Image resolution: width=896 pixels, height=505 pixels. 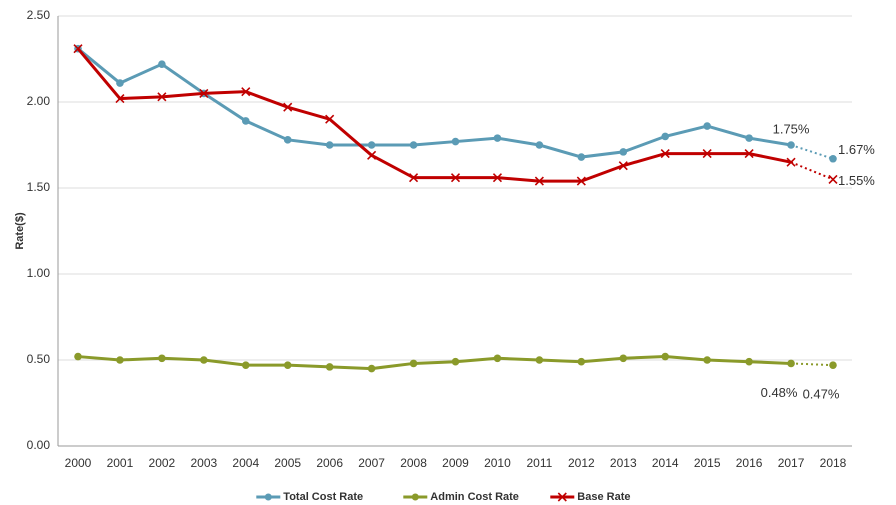 What do you see at coordinates (39, 187) in the screenshot?
I see `y-tick-label: 1.50` at bounding box center [39, 187].